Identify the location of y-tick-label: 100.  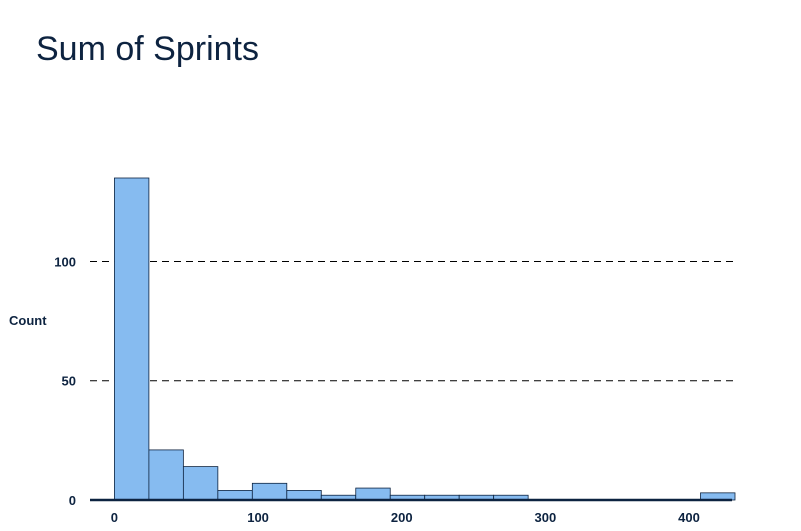
(65, 261).